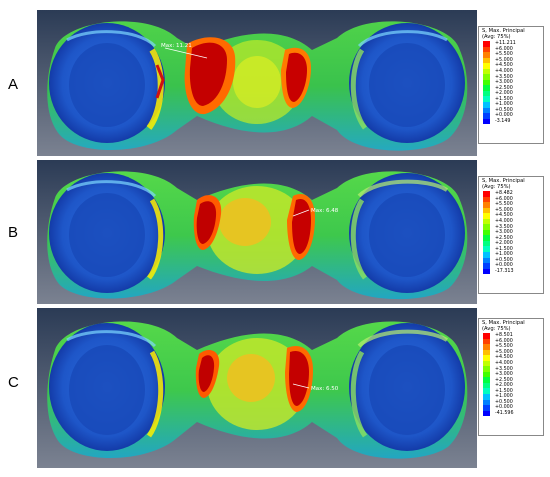 Image resolution: width=550 pixels, height=477 pixels. I want to click on legend-c-entry: +3.000, so click(513, 374).